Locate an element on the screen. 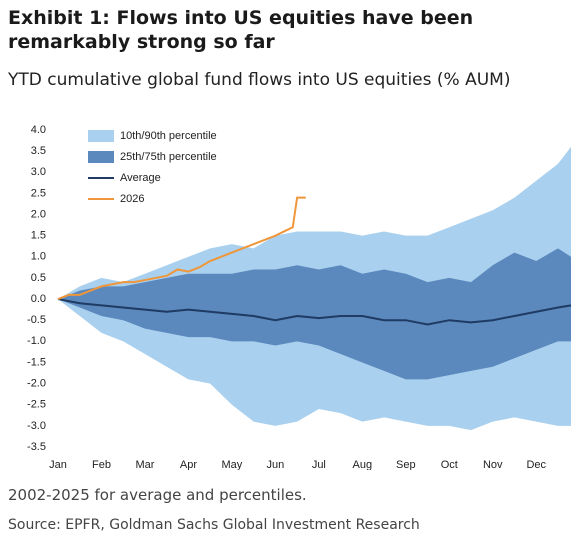 This screenshot has width=576, height=548. y-tick-label: 0.0 is located at coordinates (38, 299).